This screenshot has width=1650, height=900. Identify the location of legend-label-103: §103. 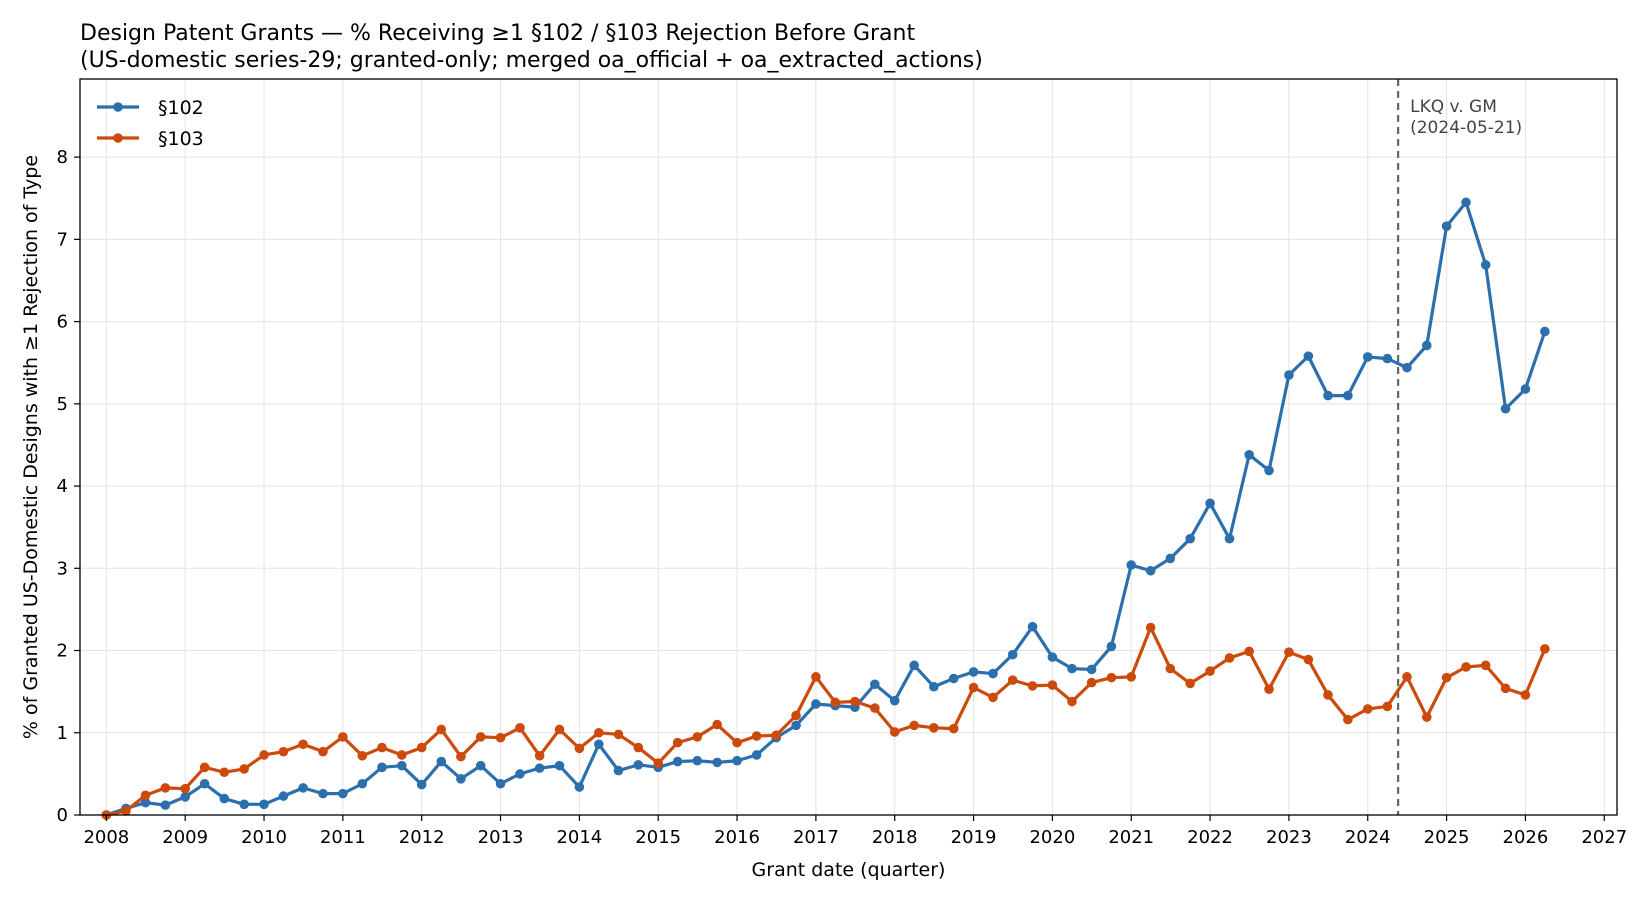
(181, 139).